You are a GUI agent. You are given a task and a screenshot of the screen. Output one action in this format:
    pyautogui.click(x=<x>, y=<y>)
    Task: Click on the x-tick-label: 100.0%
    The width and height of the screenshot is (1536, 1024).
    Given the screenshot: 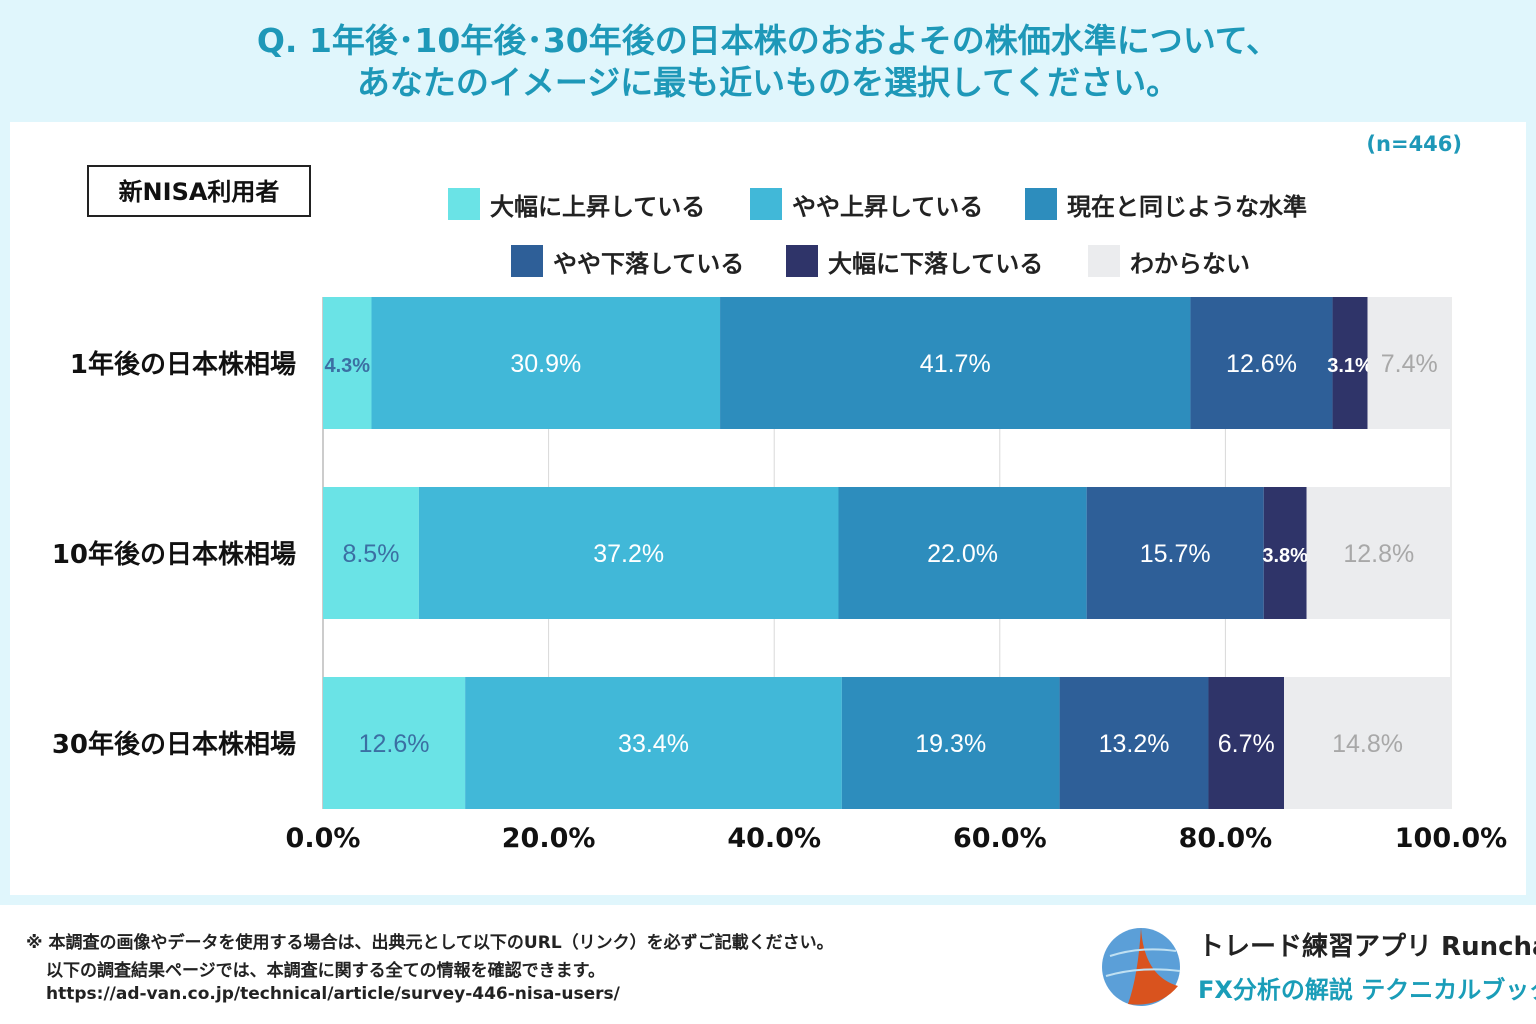 What is the action you would take?
    pyautogui.click(x=1451, y=838)
    